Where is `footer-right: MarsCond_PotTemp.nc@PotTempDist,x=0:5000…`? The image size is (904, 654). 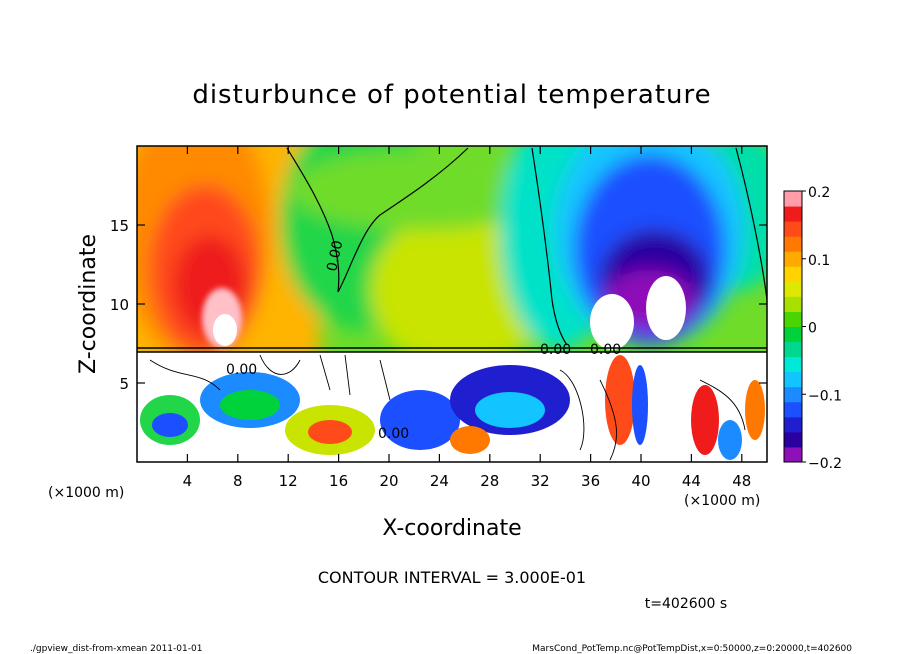 footer-right: MarsCond_PotTemp.nc@PotTempDist,x=0:5000… is located at coordinates (692, 649).